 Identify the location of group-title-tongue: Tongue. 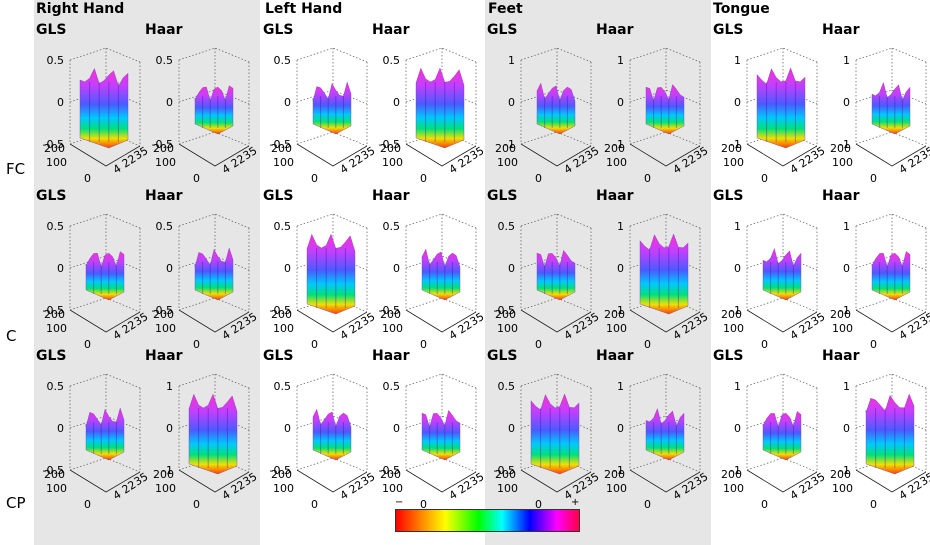
(741, 9).